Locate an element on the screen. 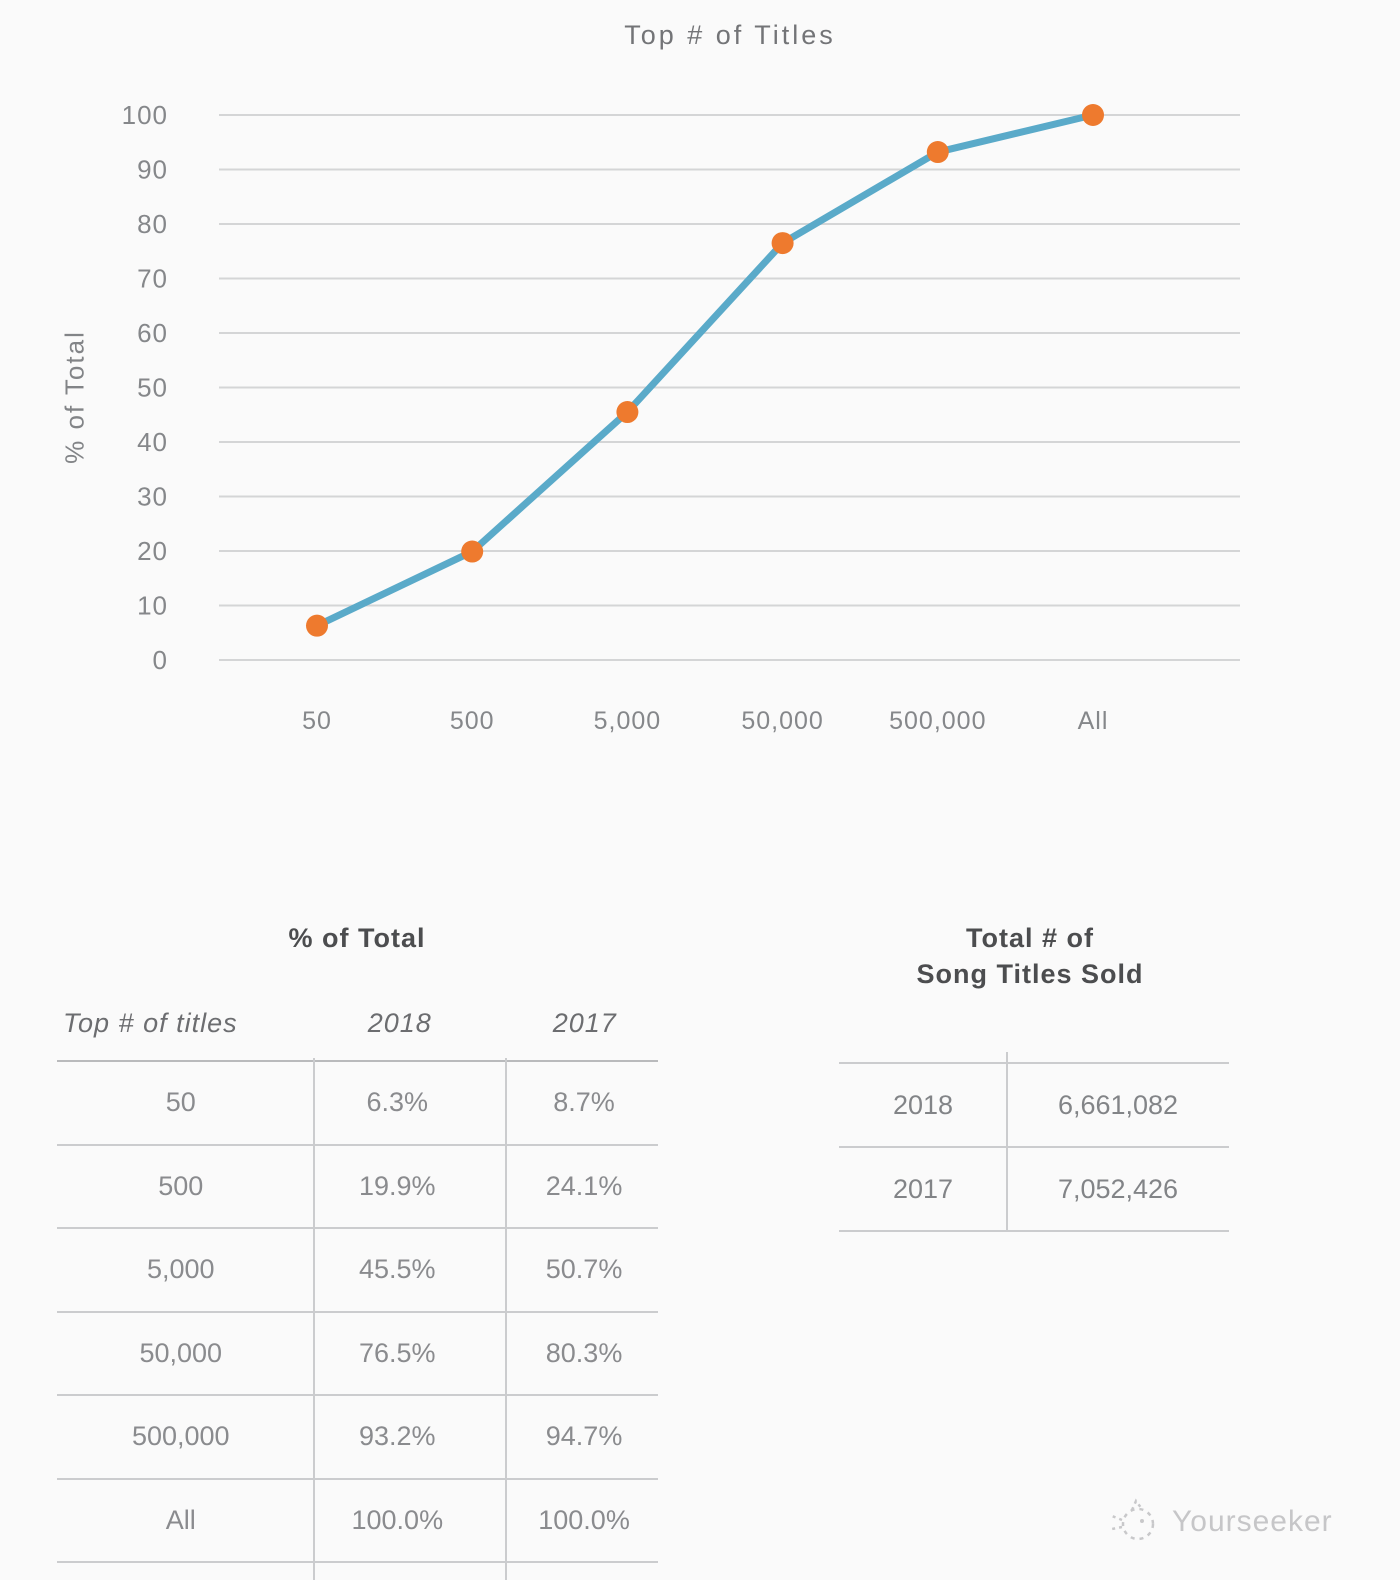 The image size is (1400, 1580). cell-2017: 8.7% is located at coordinates (584, 1102).